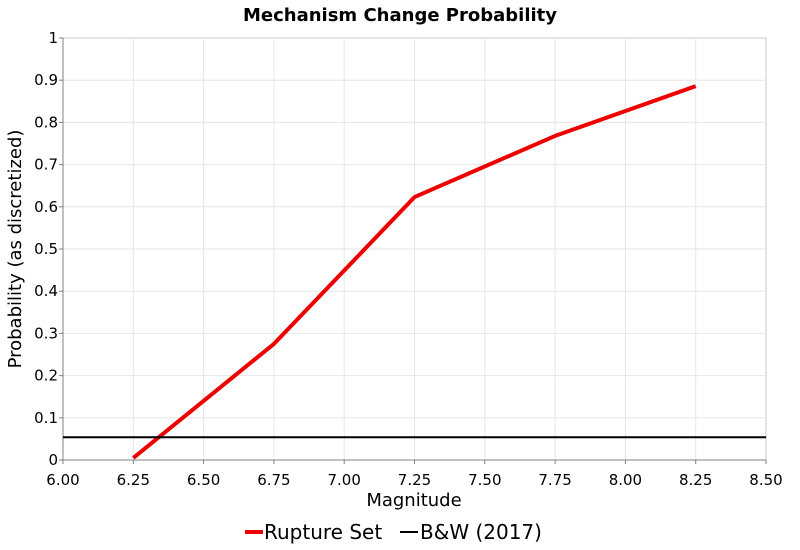 Image resolution: width=800 pixels, height=550 pixels. Describe the element at coordinates (133, 480) in the screenshot. I see `x-tick-label: 6.25` at that location.